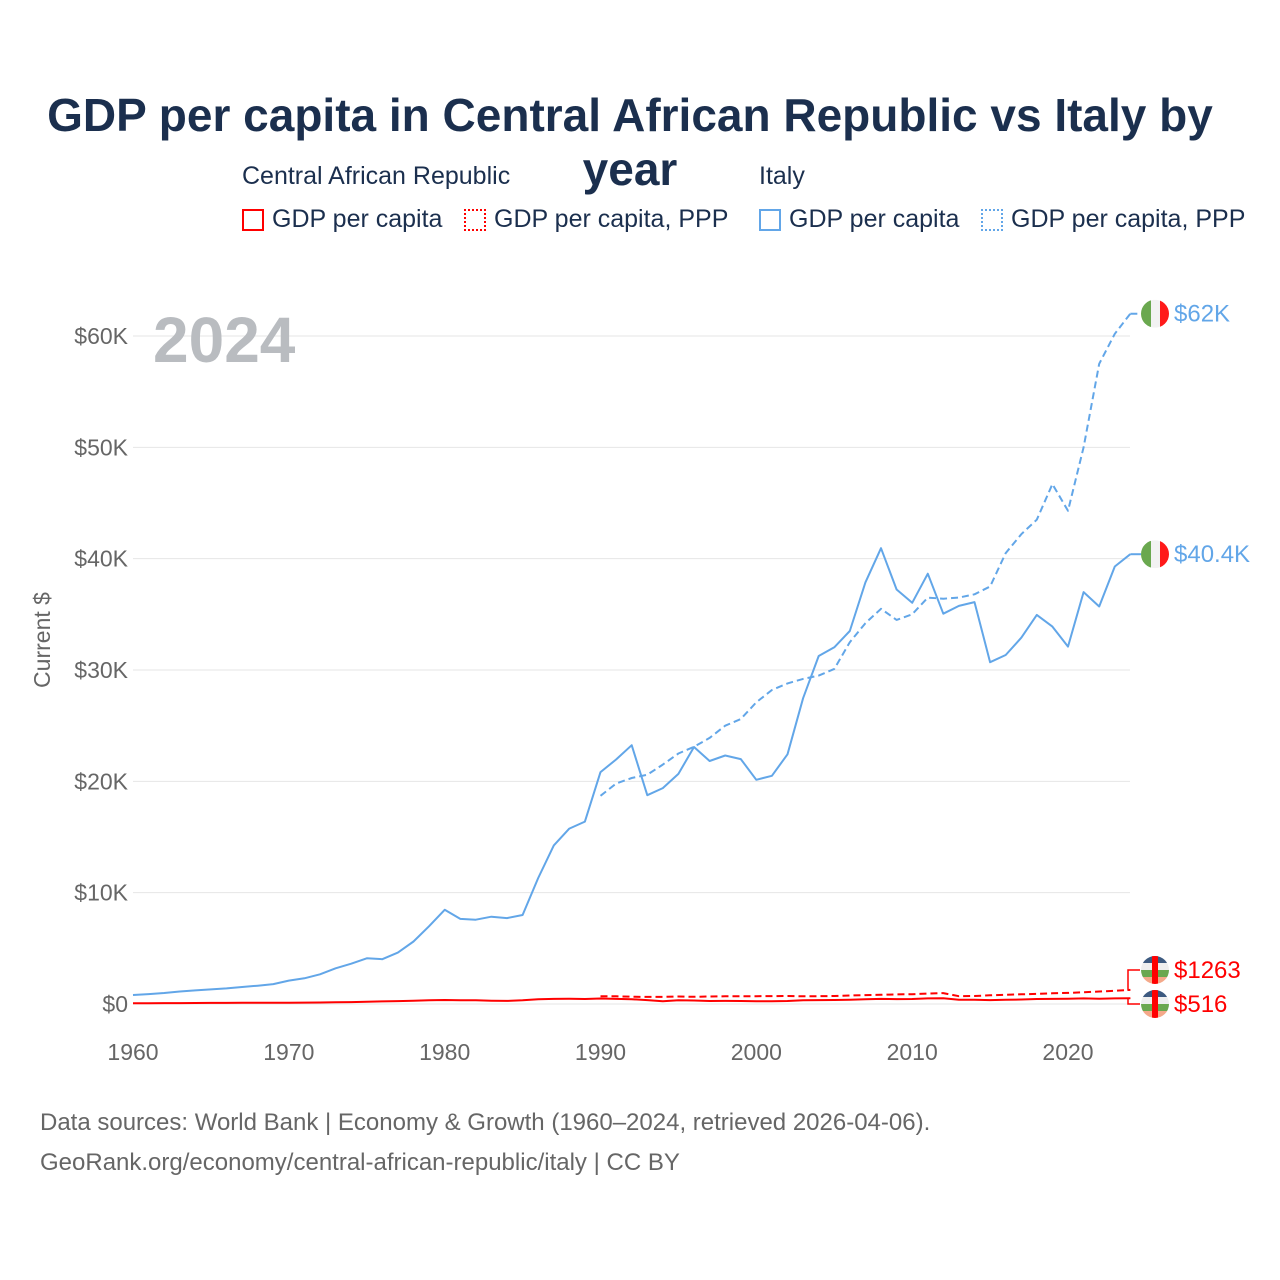  Describe the element at coordinates (782, 176) in the screenshot. I see `legend-group-italy: Italy` at that location.